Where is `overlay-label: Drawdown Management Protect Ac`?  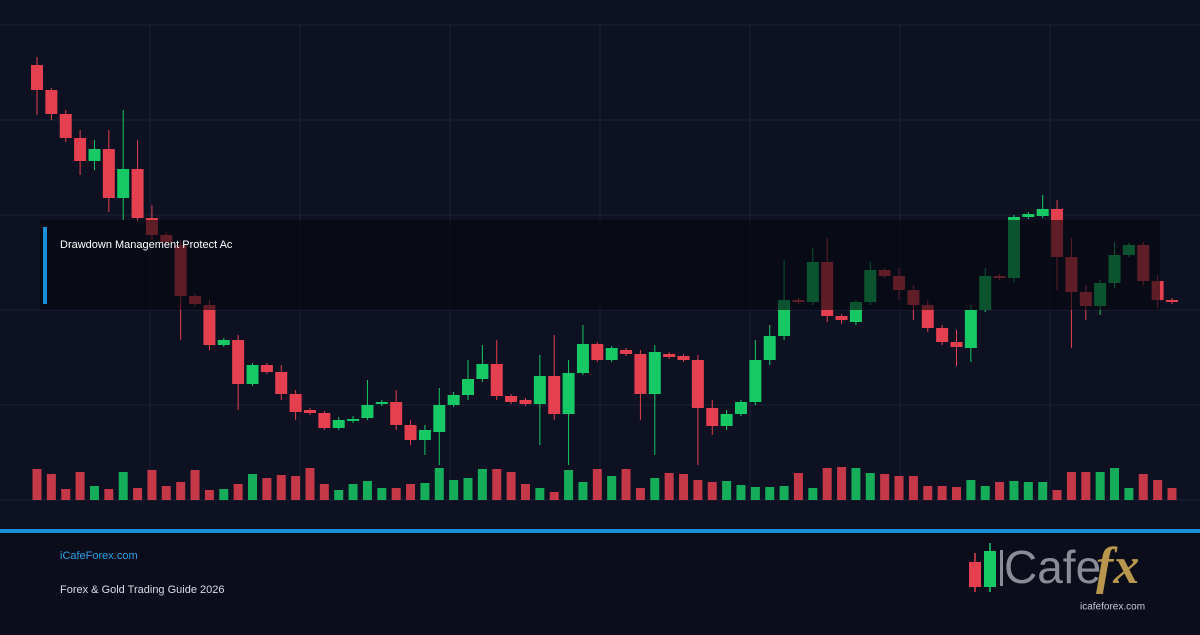 overlay-label: Drawdown Management Protect Ac is located at coordinates (146, 245).